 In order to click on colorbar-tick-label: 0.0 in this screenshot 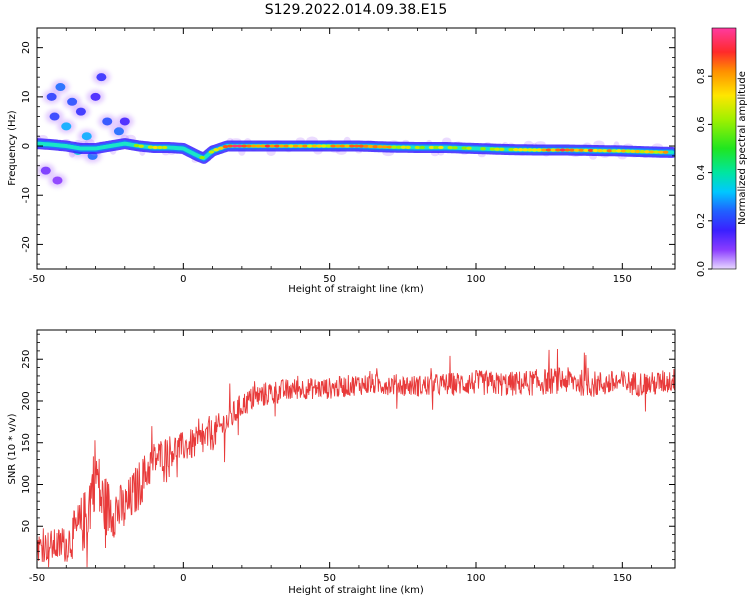, I will do `click(701, 269)`.